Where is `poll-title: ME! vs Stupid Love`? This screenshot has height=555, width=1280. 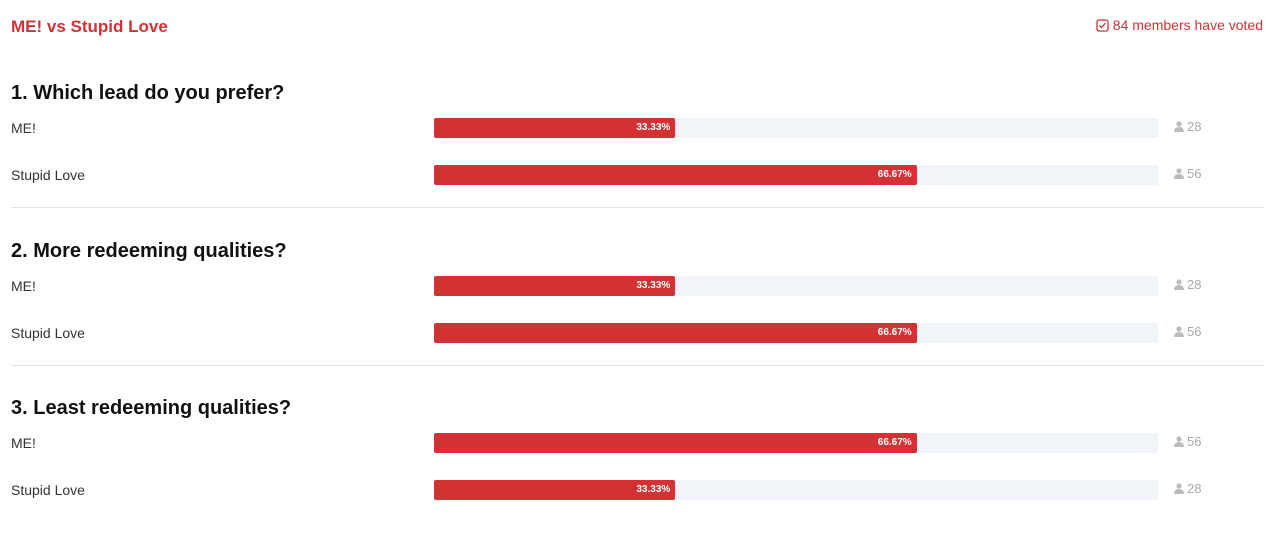
poll-title: ME! vs Stupid Love is located at coordinates (89, 26).